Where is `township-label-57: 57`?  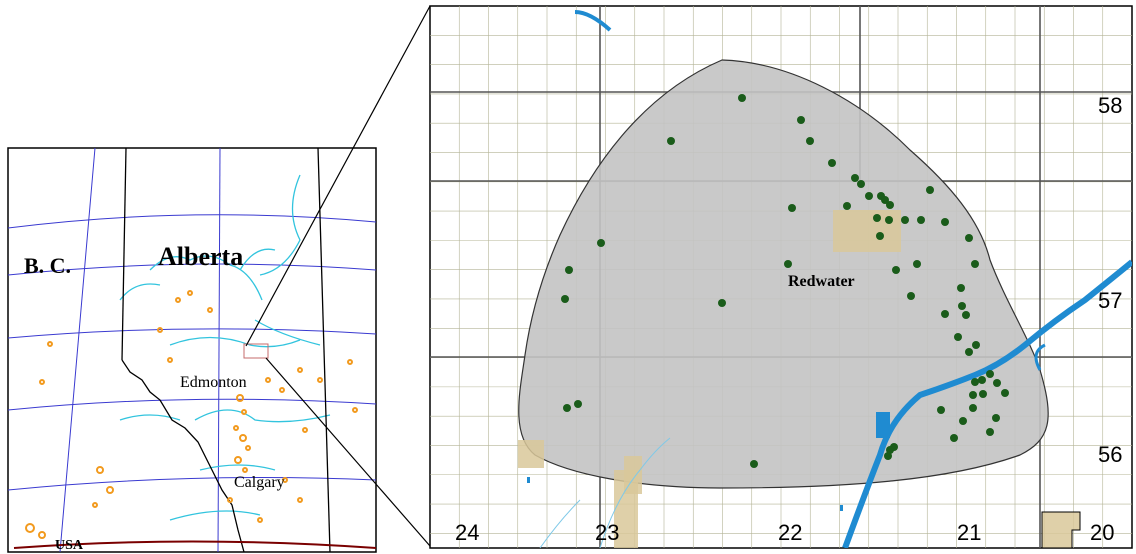
township-label-57: 57 is located at coordinates (1110, 300).